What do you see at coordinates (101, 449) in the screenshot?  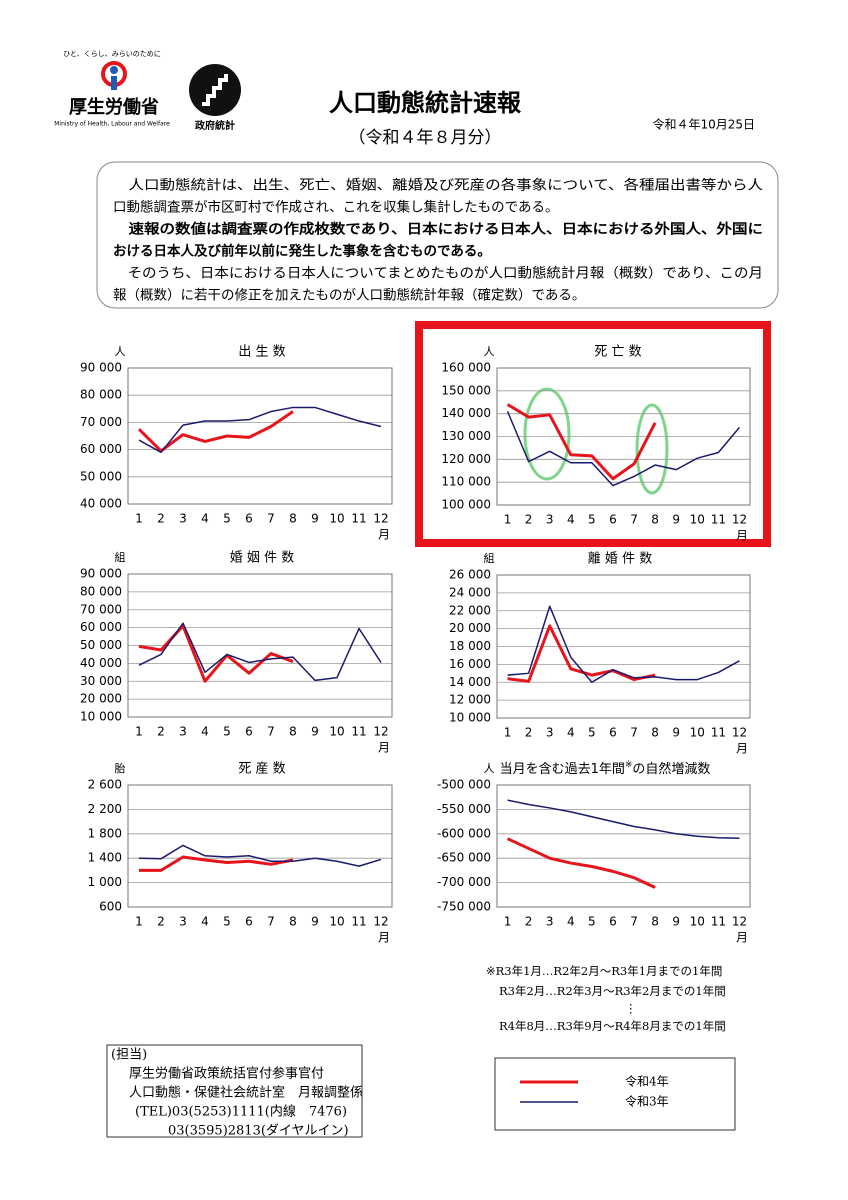 I see `y-tick-label: 60 000` at bounding box center [101, 449].